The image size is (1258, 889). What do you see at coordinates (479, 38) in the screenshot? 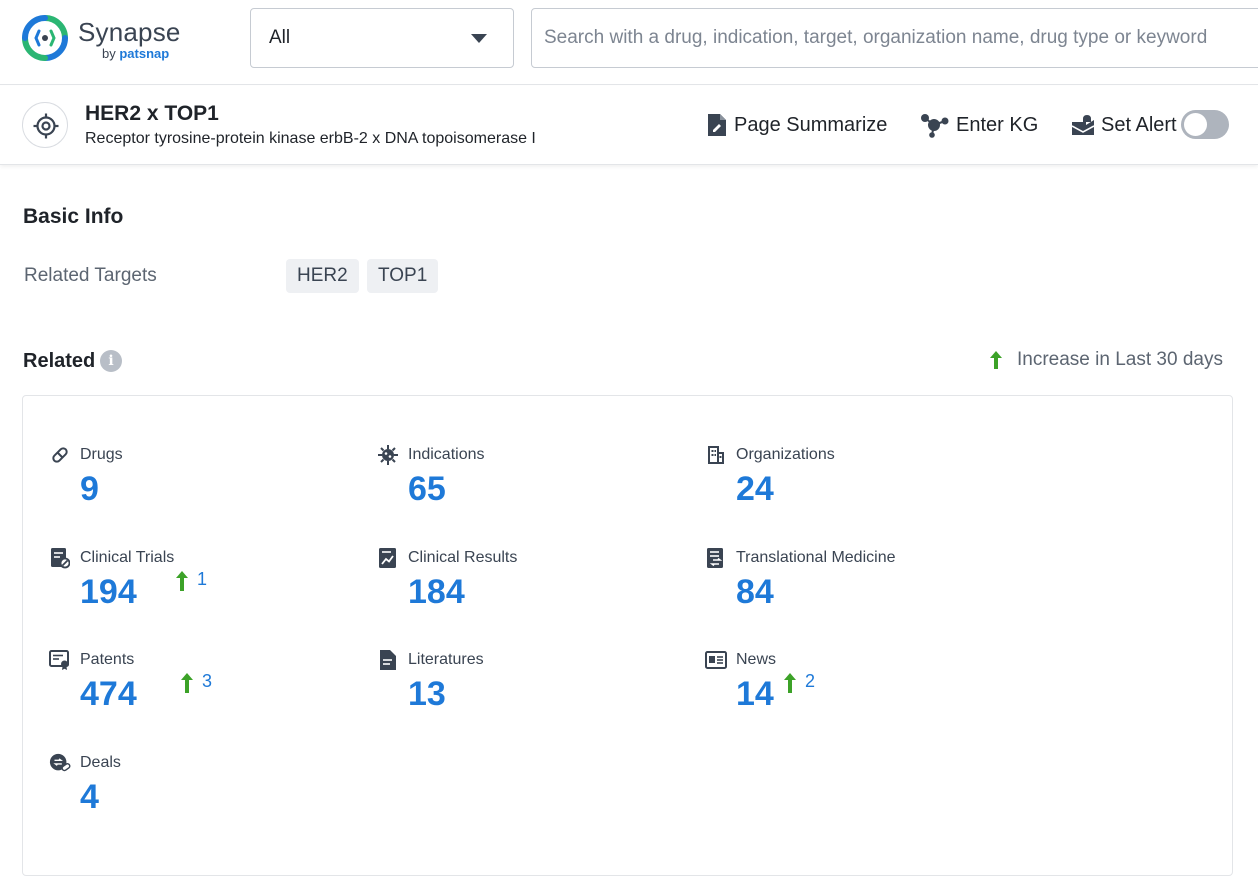
I see `caret-down-icon` at bounding box center [479, 38].